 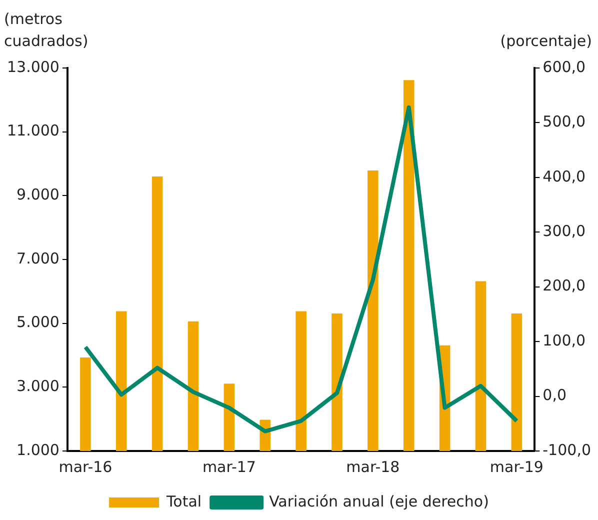 I want to click on x-tick-label: mar-17, so click(x=229, y=467).